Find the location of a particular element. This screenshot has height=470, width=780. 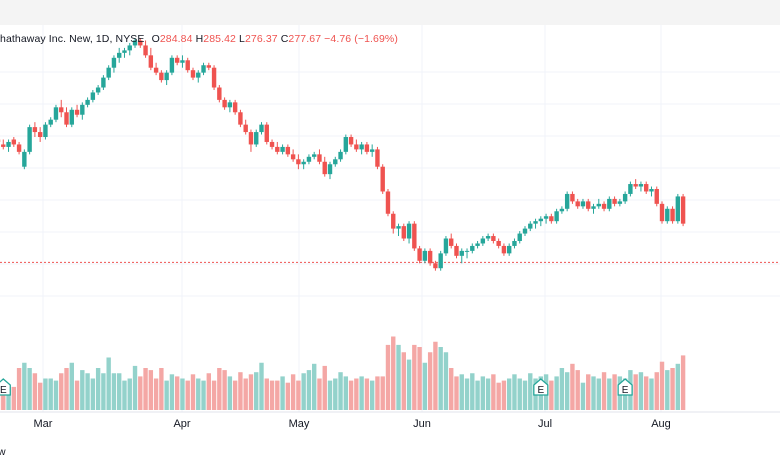

volume-bars is located at coordinates (343, 373).